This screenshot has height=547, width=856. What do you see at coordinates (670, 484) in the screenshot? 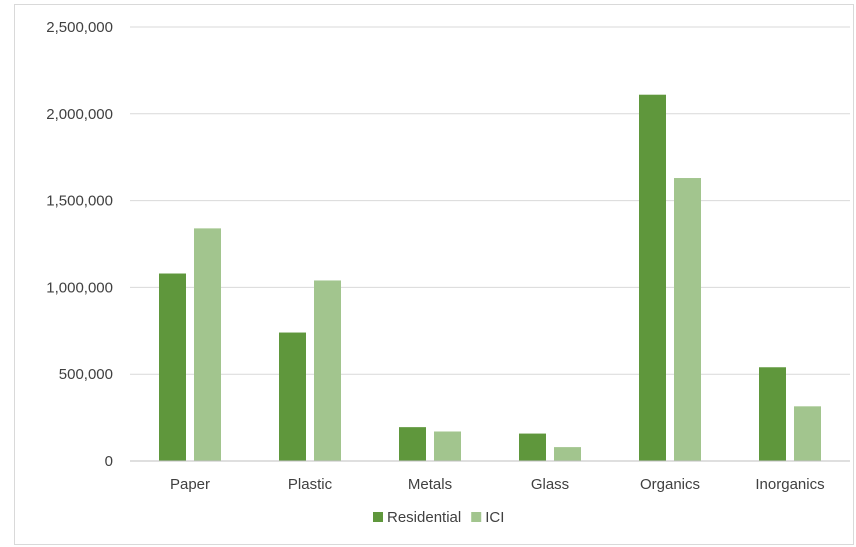
I see `x-tick-label: Organics` at bounding box center [670, 484].